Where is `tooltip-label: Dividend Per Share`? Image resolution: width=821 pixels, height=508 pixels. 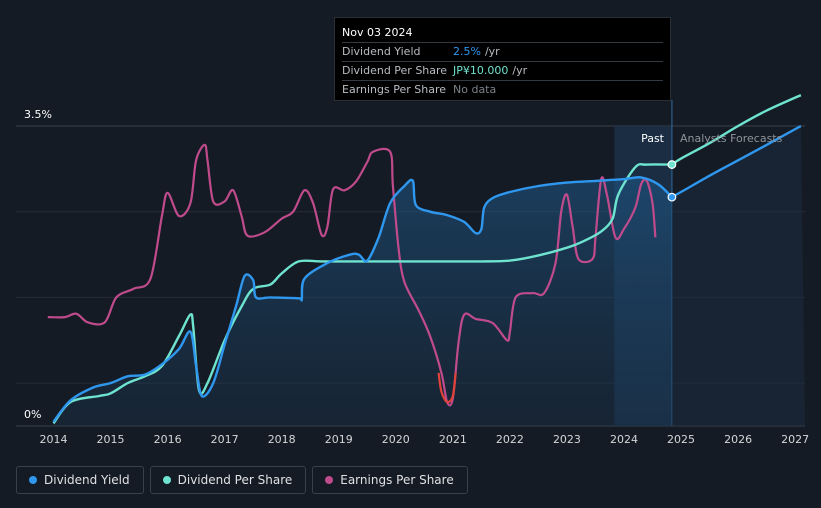
tooltip-label: Dividend Per Share is located at coordinates (395, 70).